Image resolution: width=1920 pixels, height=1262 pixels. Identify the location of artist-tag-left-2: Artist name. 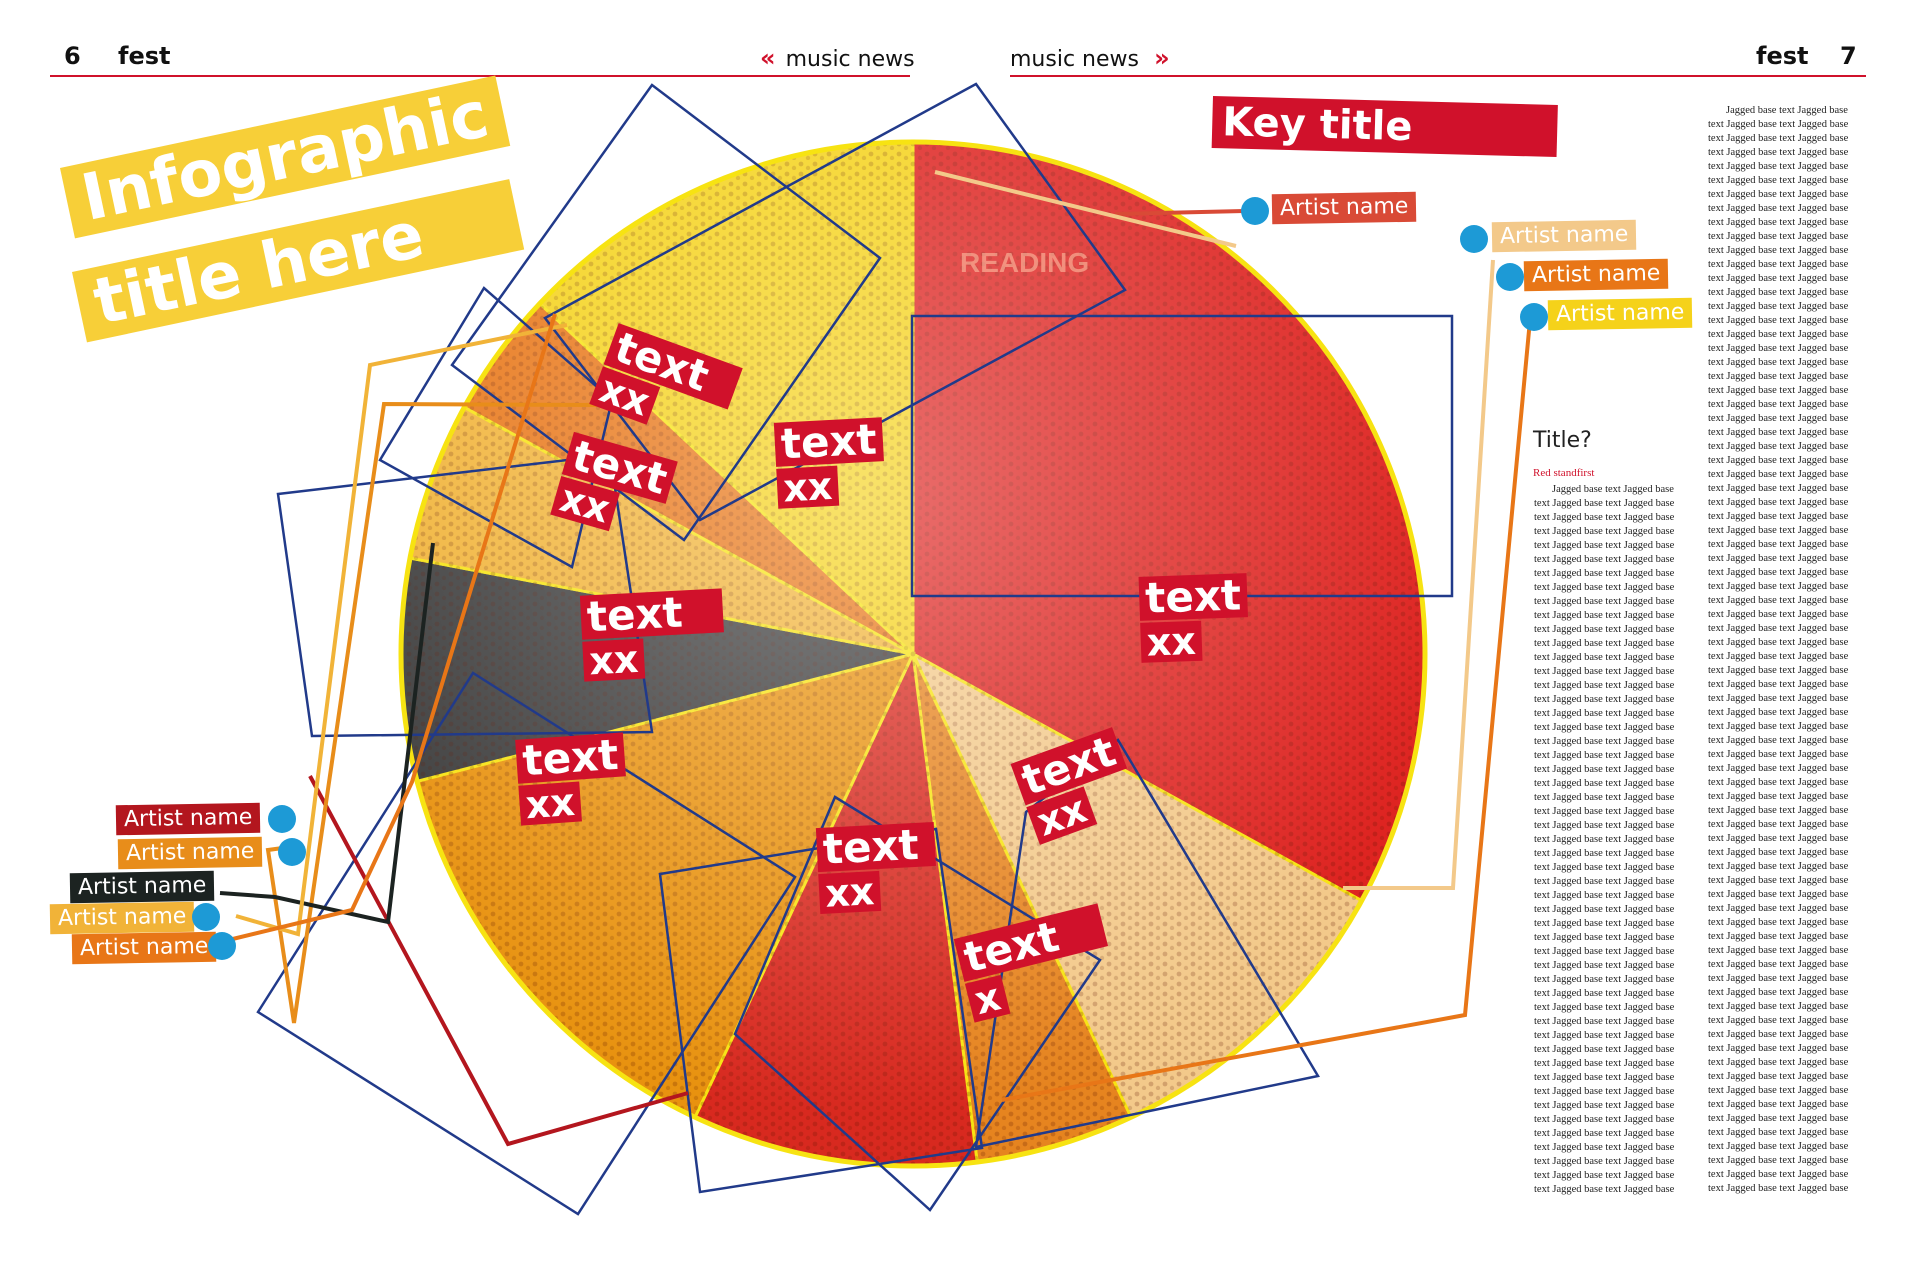
(190, 853).